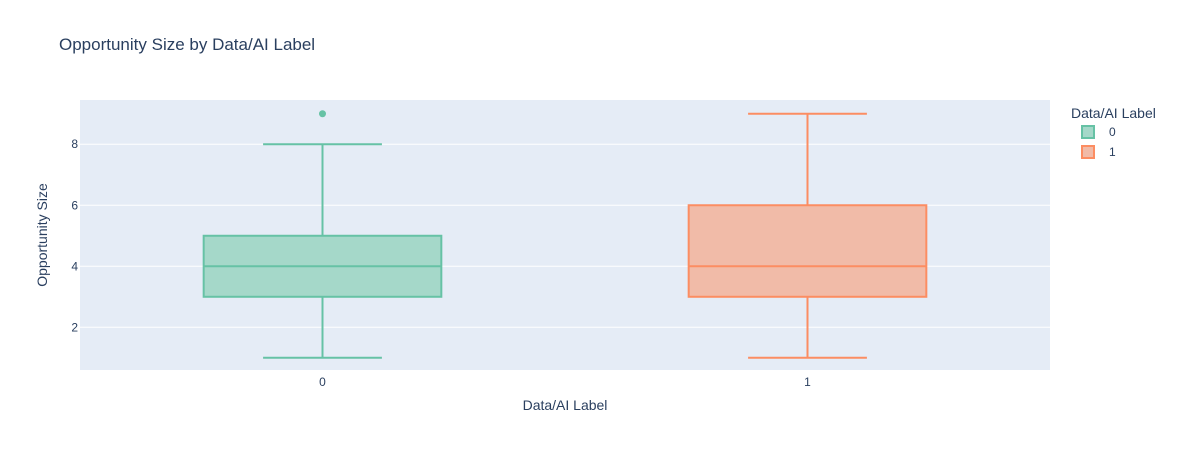  I want to click on x-axis-title: Data/AI Label, so click(565, 405).